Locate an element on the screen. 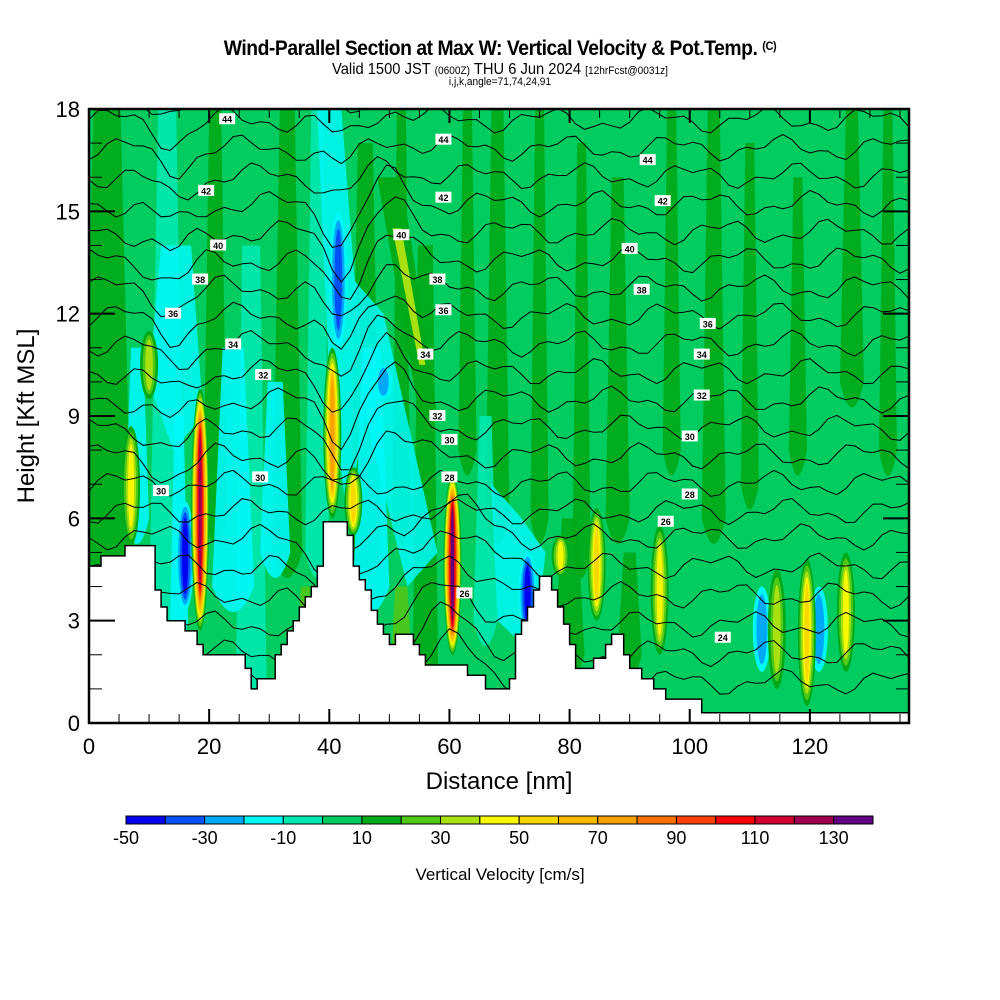 The image size is (1000, 1000). copyright-mark: (C) is located at coordinates (769, 46).